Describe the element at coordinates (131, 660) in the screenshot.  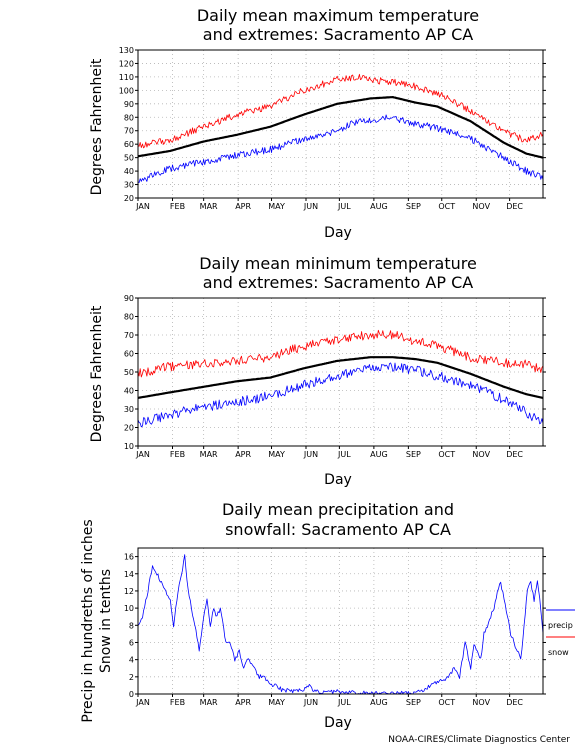
I see `y-tick-label: 4` at that location.